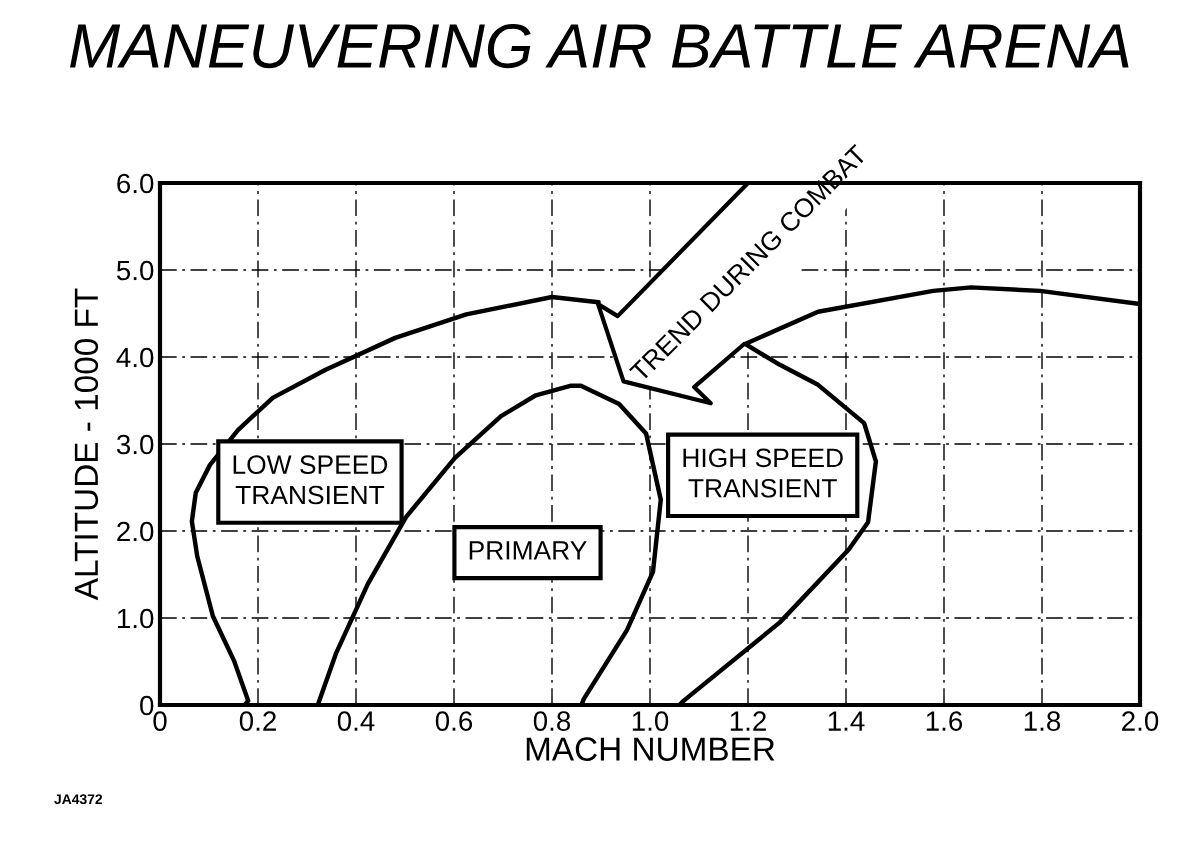 The image size is (1200, 856). Describe the element at coordinates (944, 721) in the screenshot. I see `x-tick-label: 1.6` at that location.